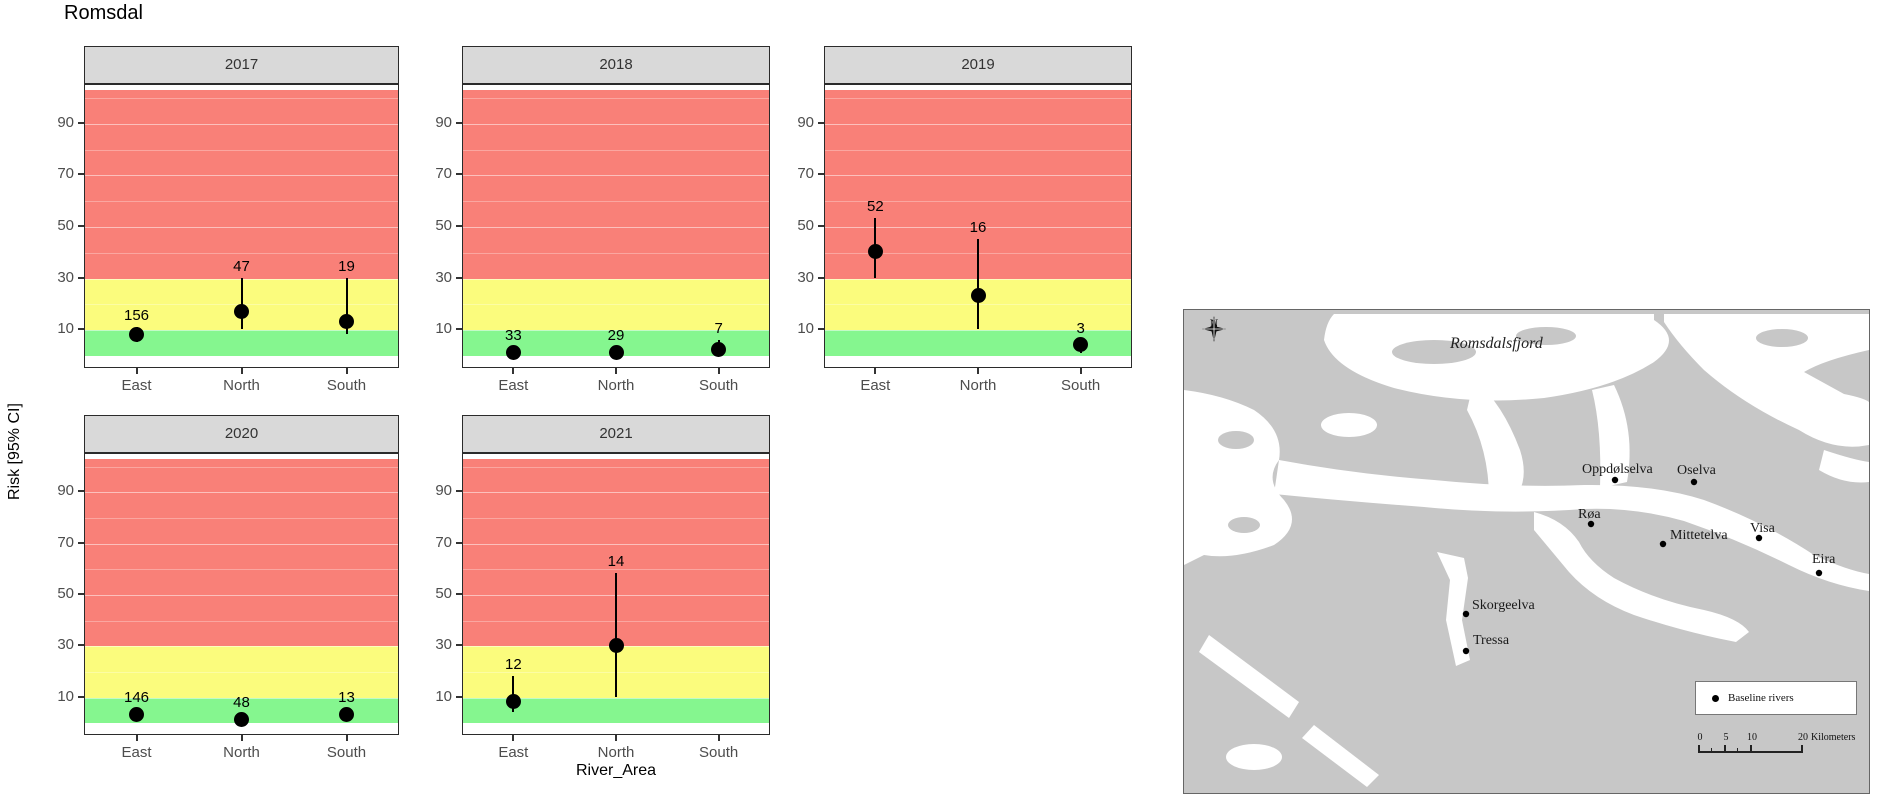 Image resolution: width=1878 pixels, height=812 pixels. What do you see at coordinates (1663, 544) in the screenshot?
I see `river-dot-Mittetelva` at bounding box center [1663, 544].